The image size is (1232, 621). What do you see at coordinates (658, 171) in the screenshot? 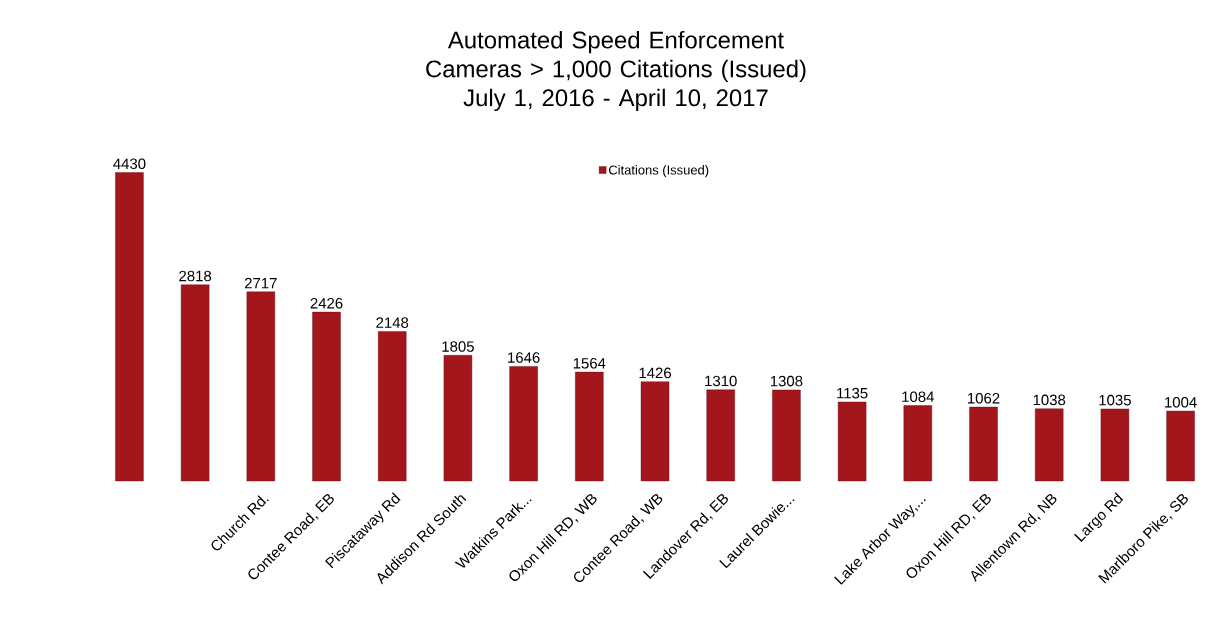
I see `legend-label: Citations (Issued)` at bounding box center [658, 171].